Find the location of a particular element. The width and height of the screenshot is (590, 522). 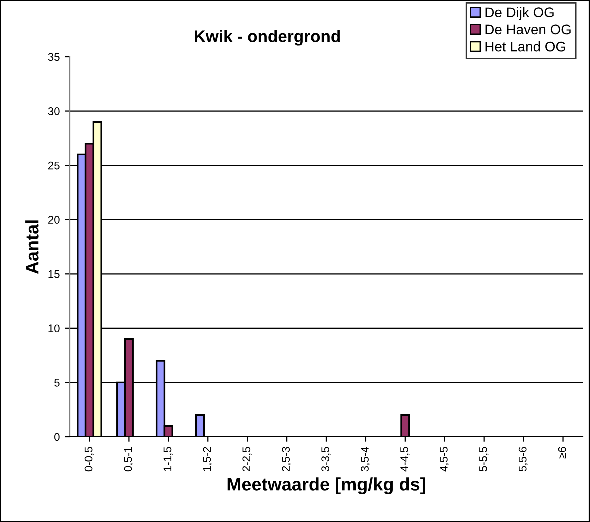

x-axis-title: Meetwaarde [mg/kg ds] is located at coordinates (327, 486).